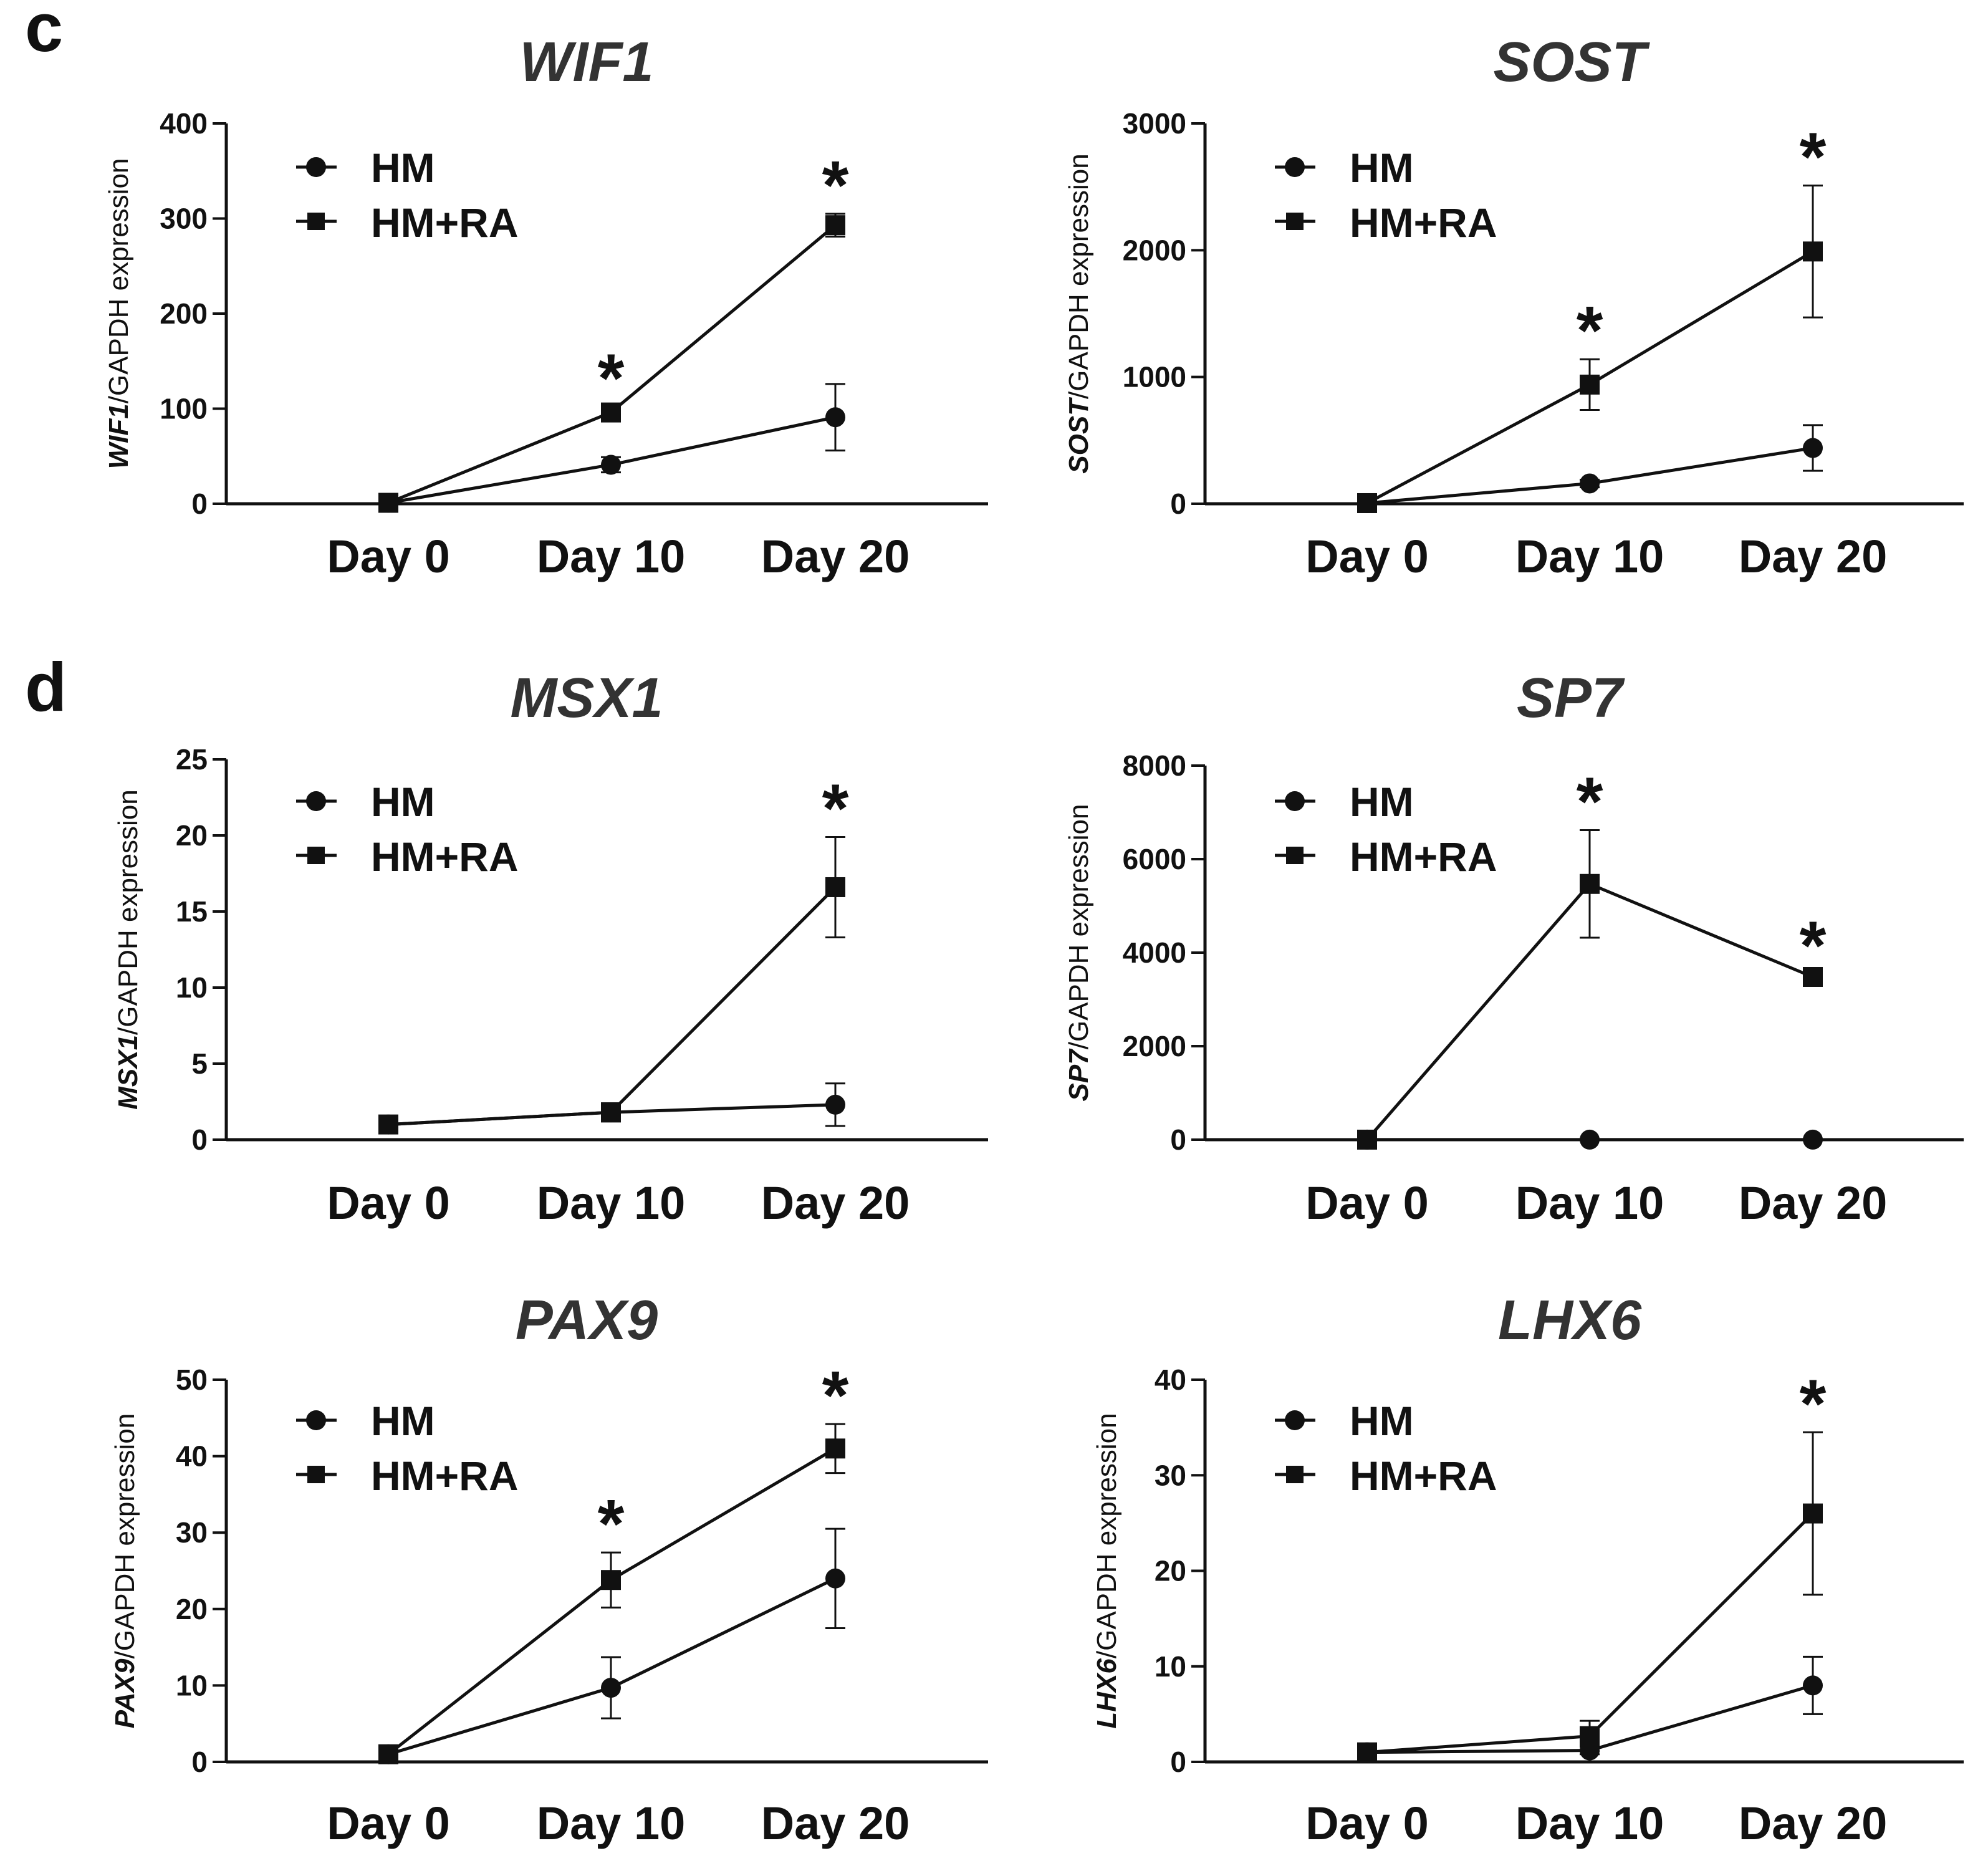 This screenshot has width=1988, height=1876. What do you see at coordinates (46, 688) in the screenshot?
I see `panel-label-d: d` at bounding box center [46, 688].